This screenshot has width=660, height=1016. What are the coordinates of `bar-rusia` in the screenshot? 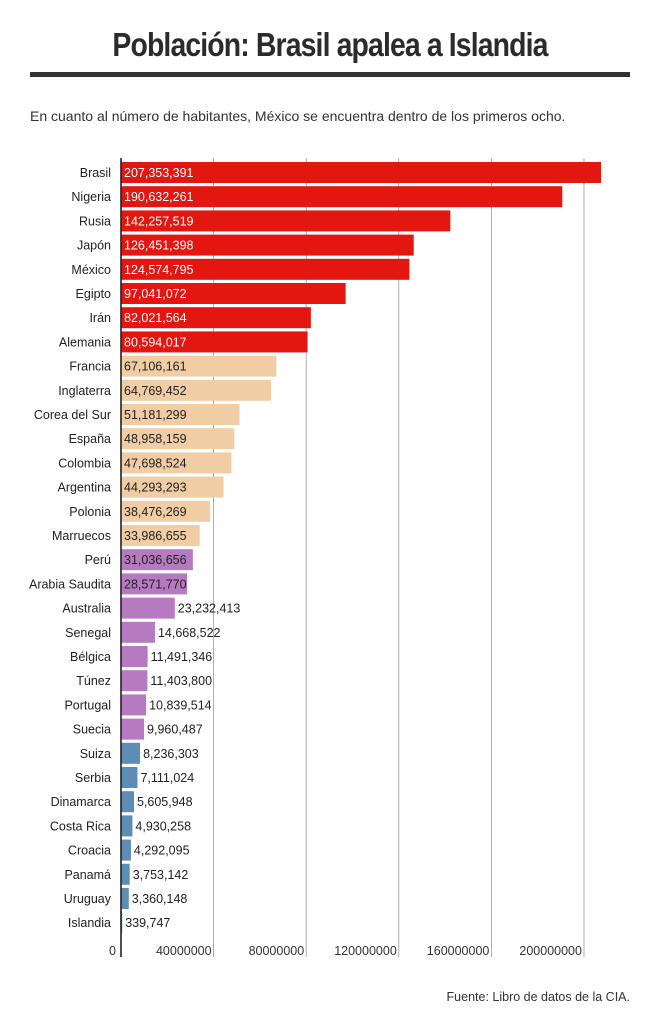 It's located at (286, 221).